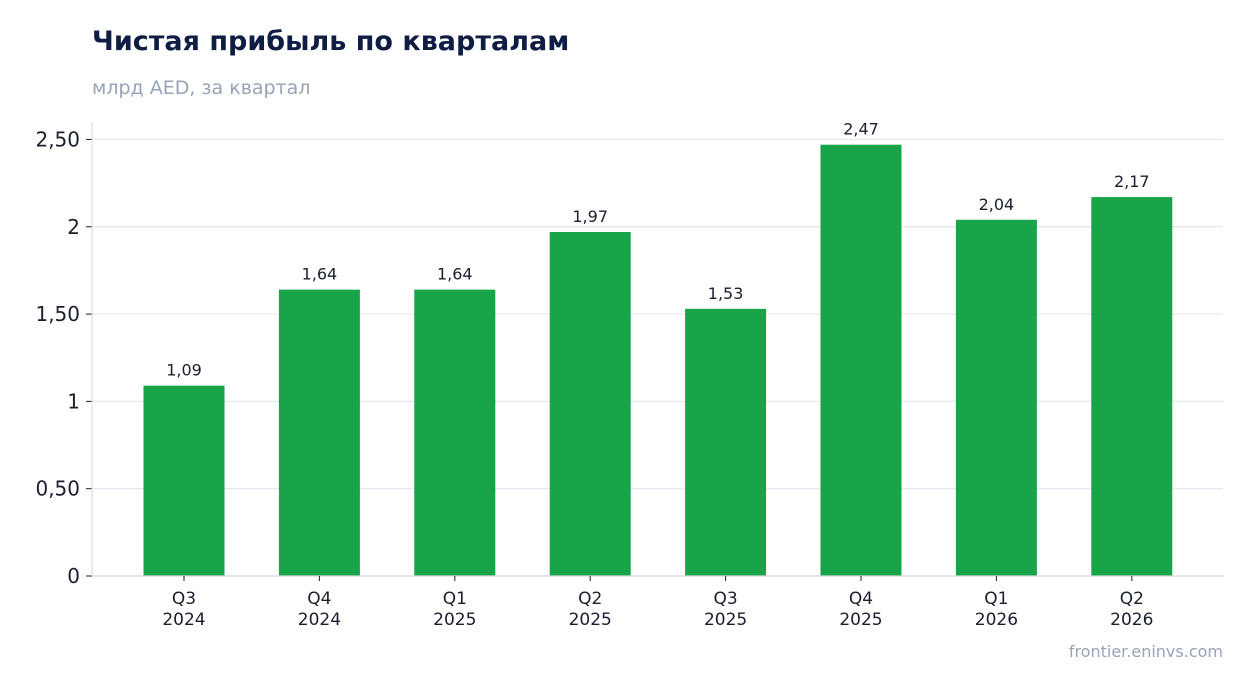  I want to click on data-label: 2,47, so click(861, 129).